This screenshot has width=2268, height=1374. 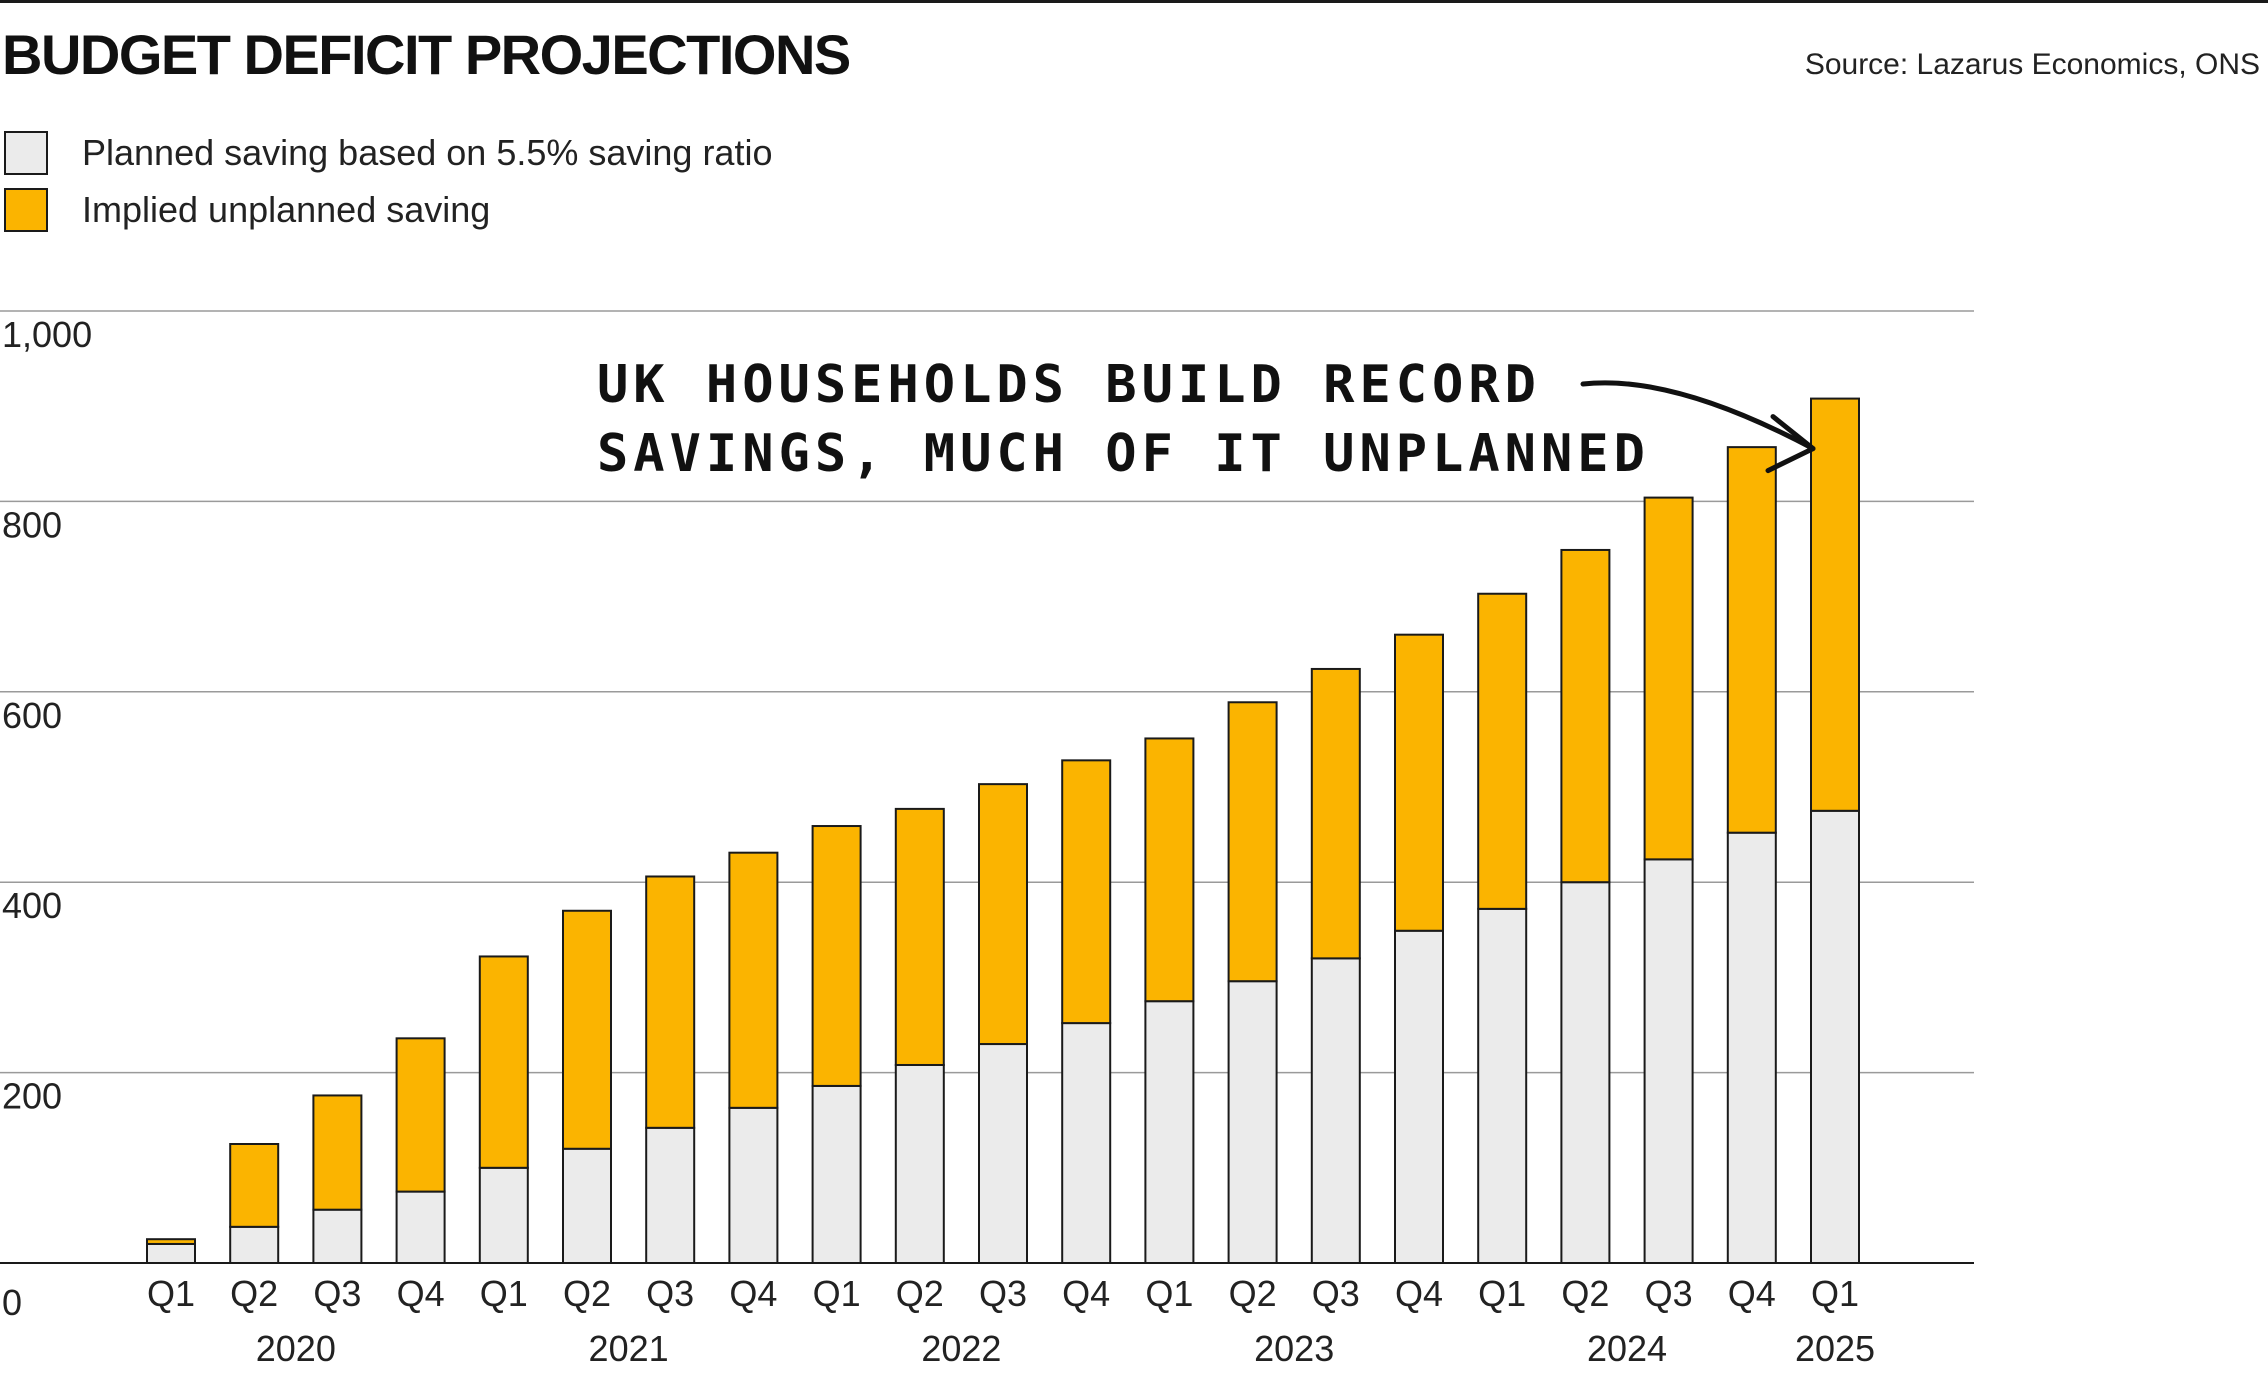 I want to click on top-rule, so click(x=1134, y=1).